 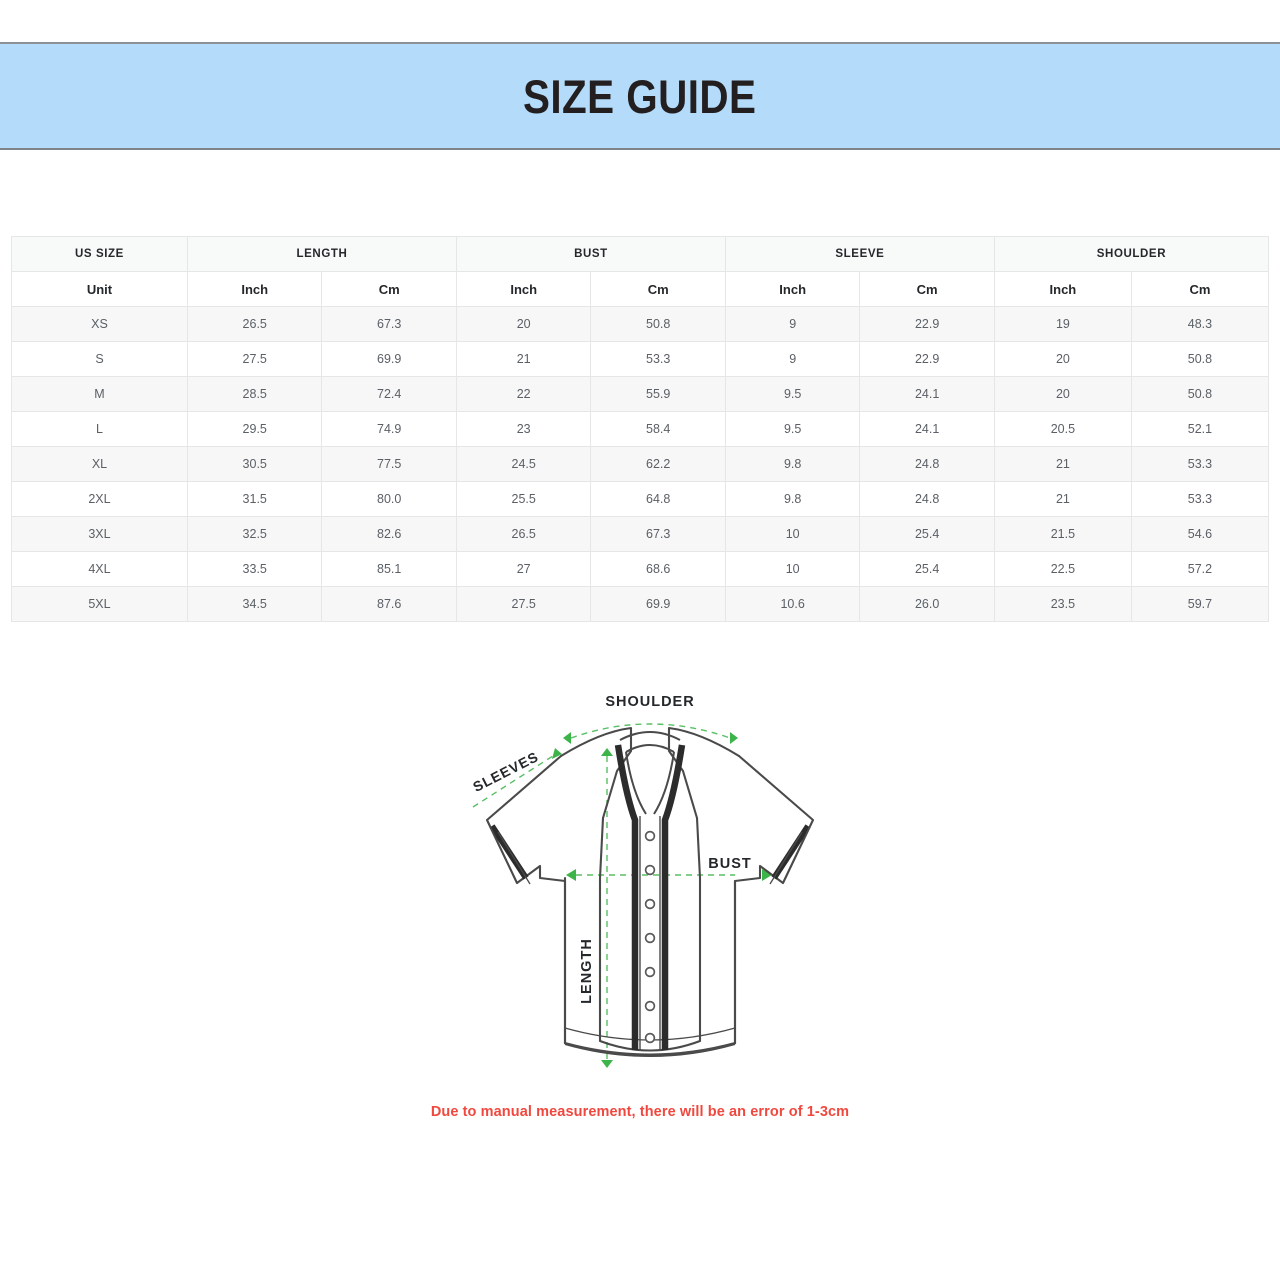 I want to click on group-header-bust: BUST, so click(x=590, y=254).